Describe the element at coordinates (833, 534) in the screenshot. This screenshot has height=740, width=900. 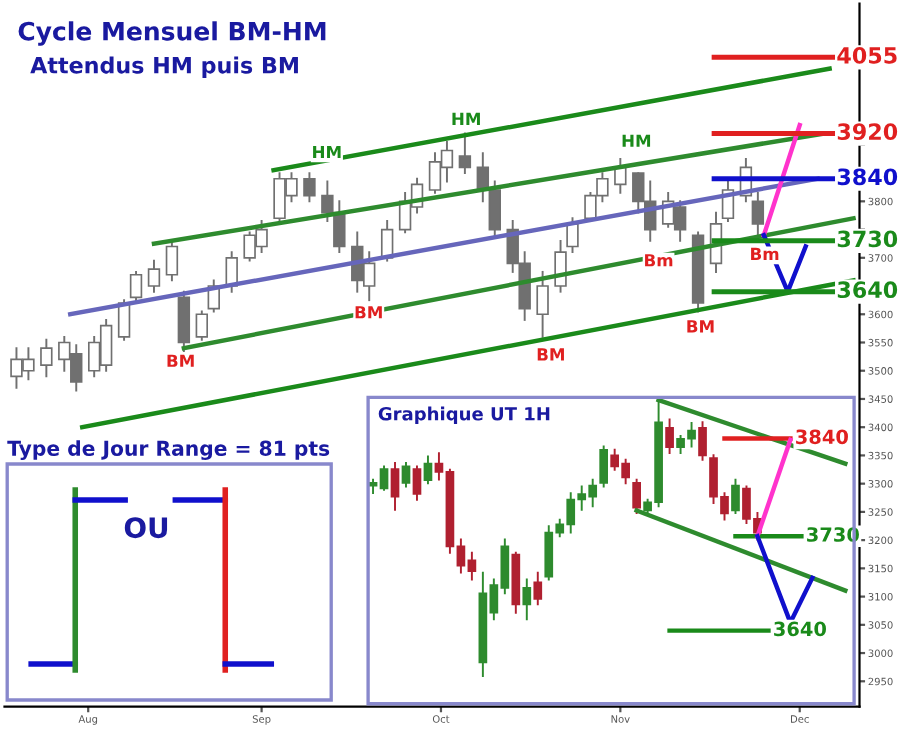
I see `series-label: 3730` at that location.